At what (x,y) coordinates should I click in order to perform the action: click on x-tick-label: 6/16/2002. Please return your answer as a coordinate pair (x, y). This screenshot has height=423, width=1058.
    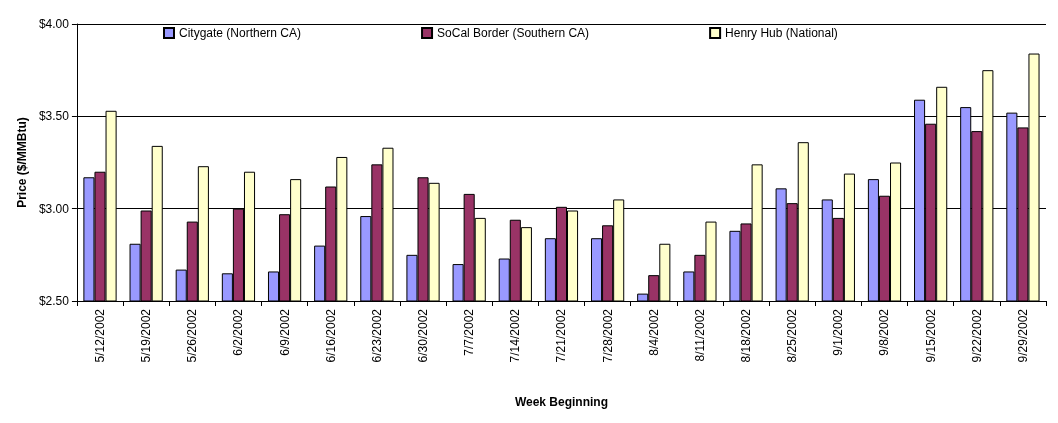
    Looking at the image, I should click on (330, 335).